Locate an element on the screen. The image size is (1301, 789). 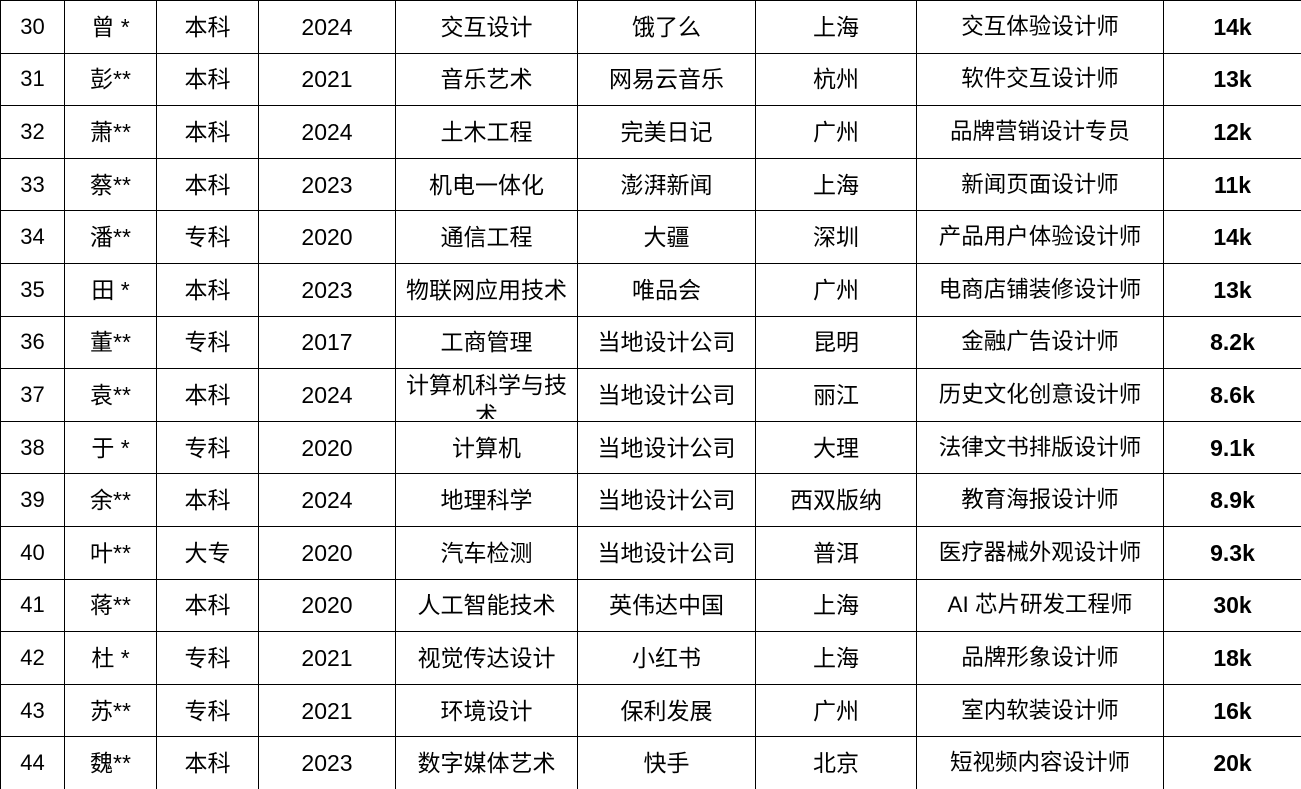
cell-company: 澎湃新闻 is located at coordinates (666, 184).